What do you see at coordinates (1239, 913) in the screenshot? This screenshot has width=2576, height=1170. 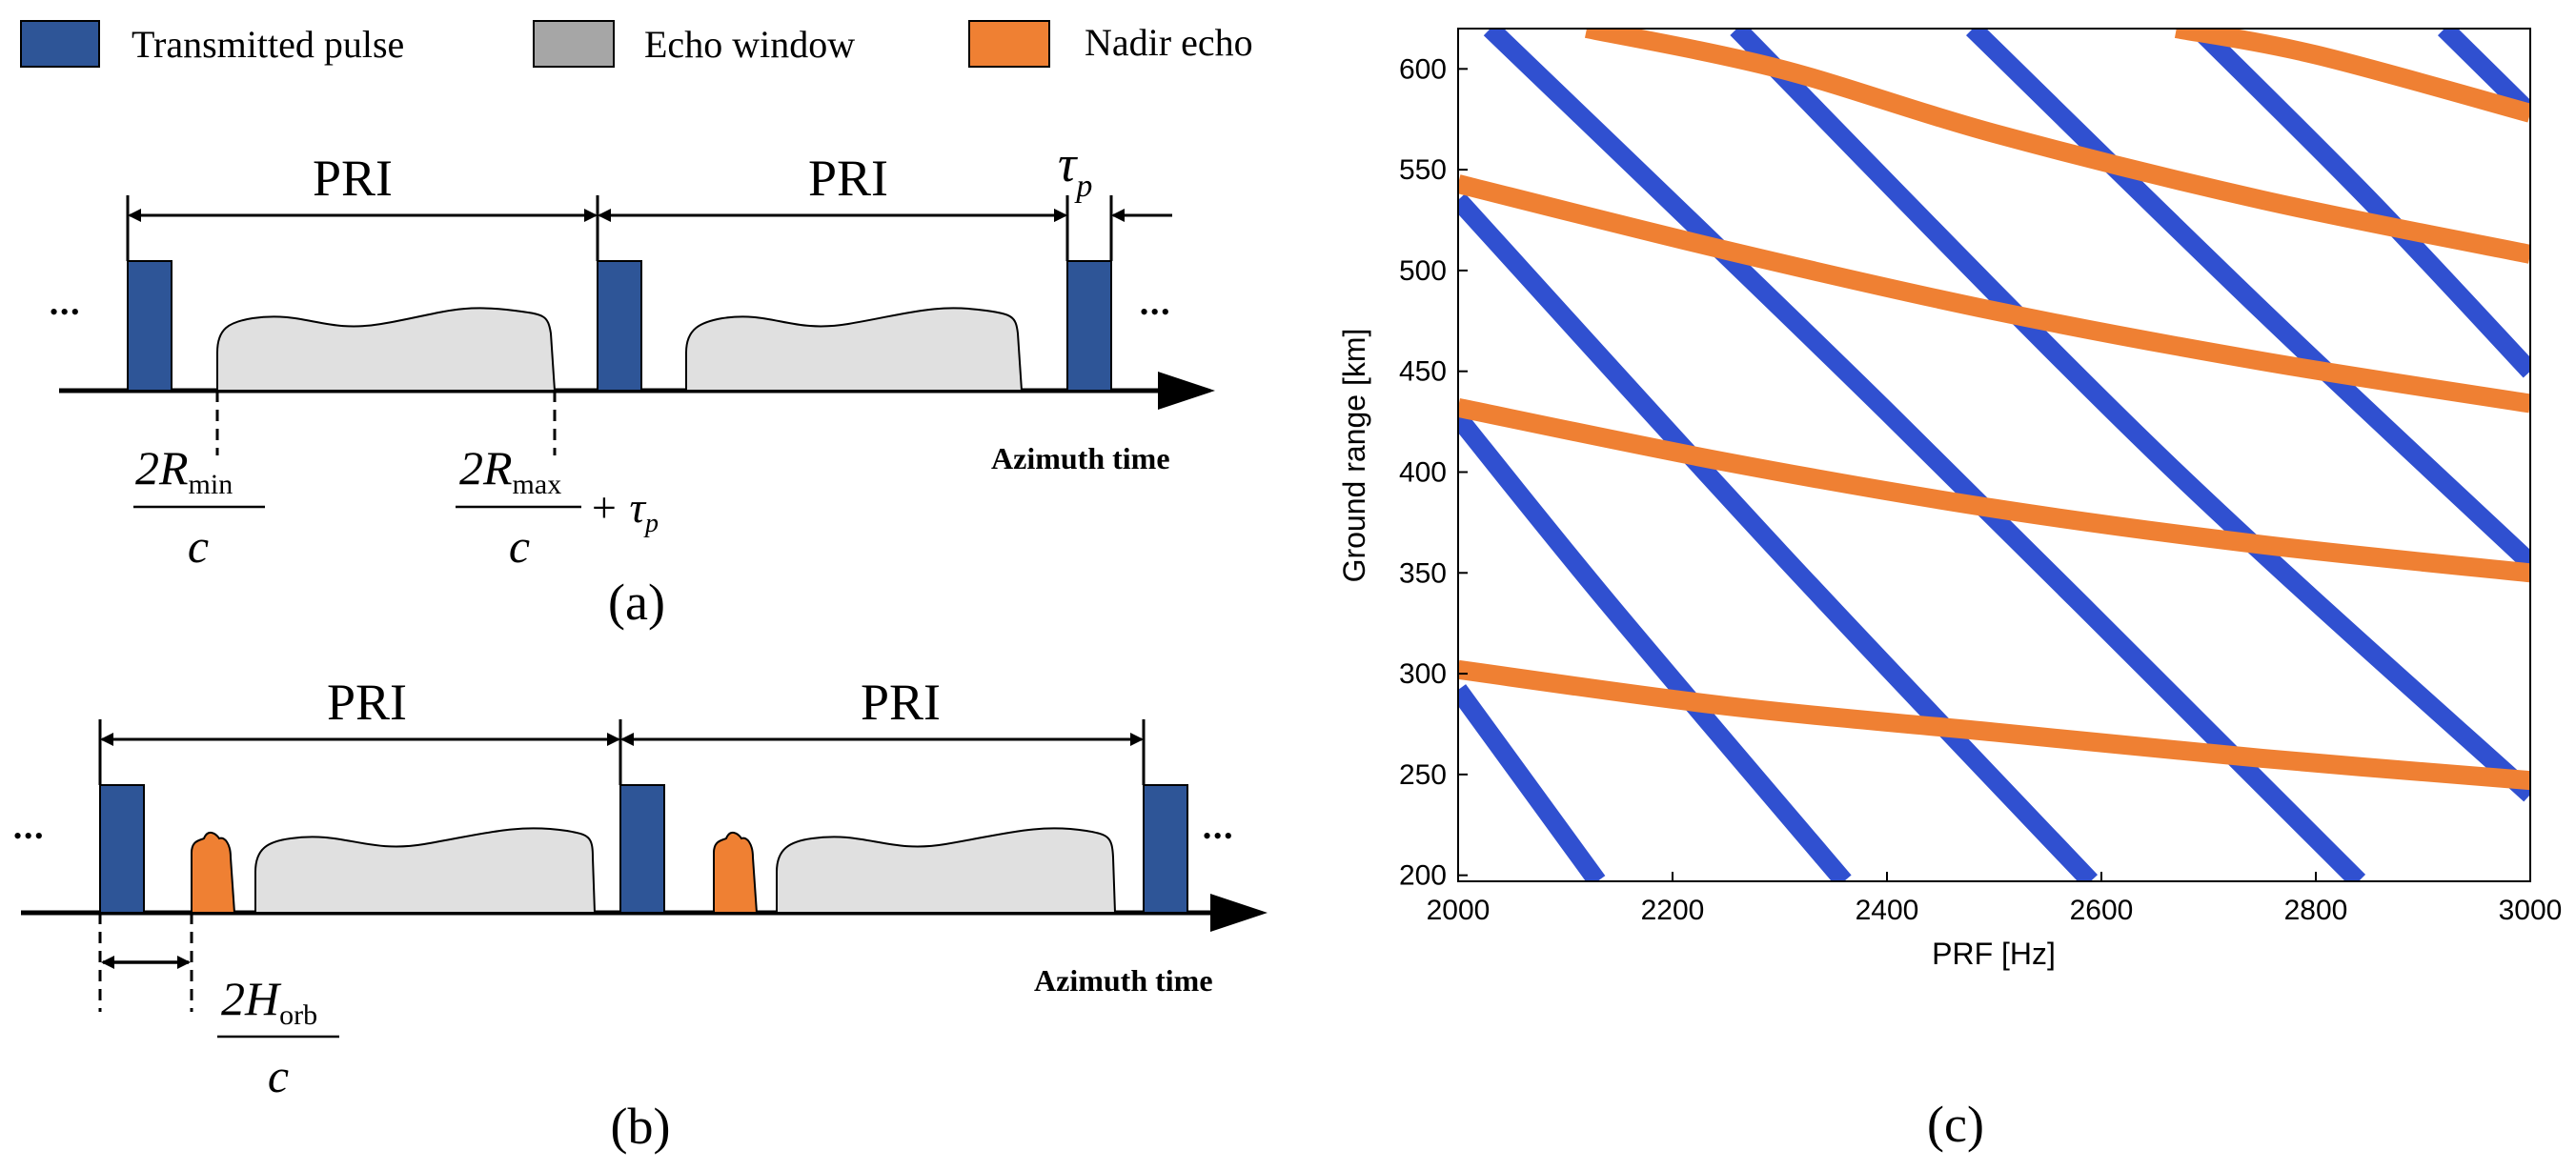 I see `panel-b-axis-arrowhead` at bounding box center [1239, 913].